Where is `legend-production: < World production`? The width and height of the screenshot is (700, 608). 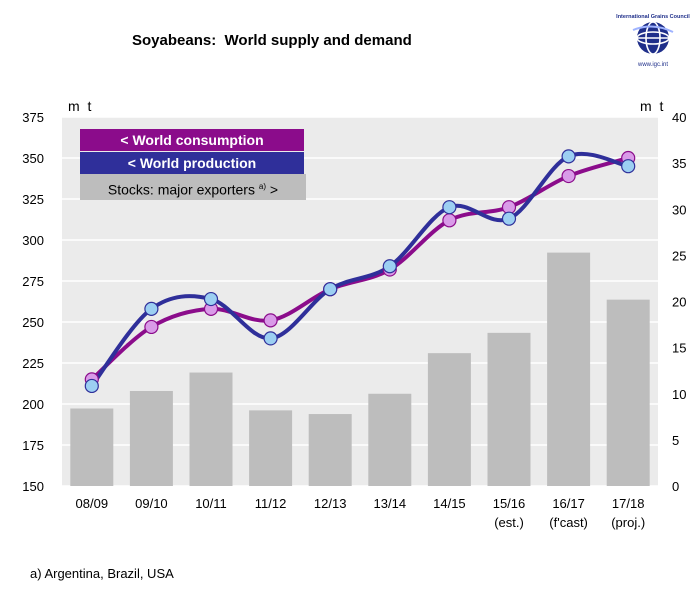 legend-production: < World production is located at coordinates (192, 163).